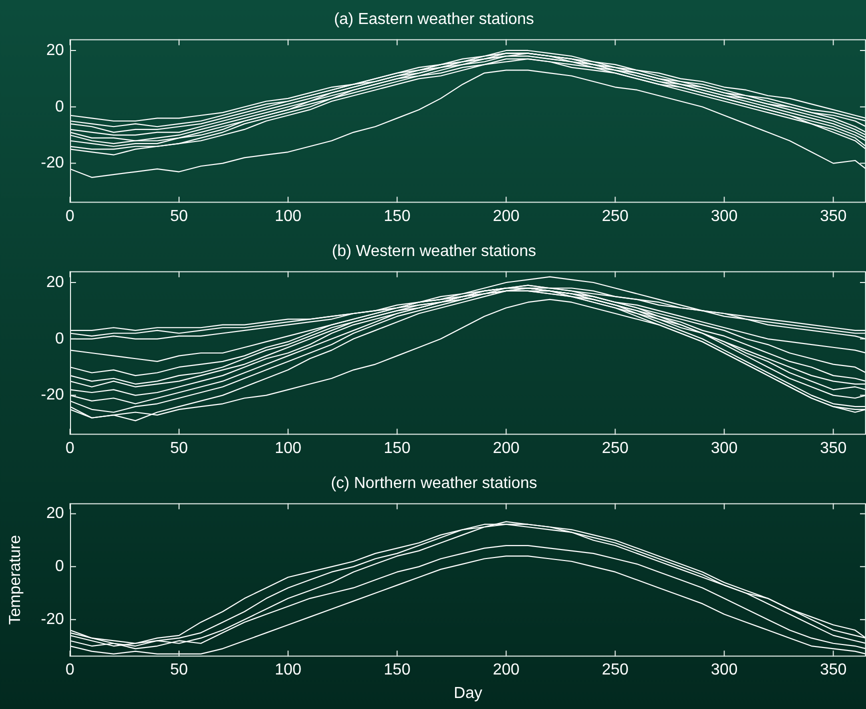  What do you see at coordinates (15, 579) in the screenshot?
I see `y-axis-title: Temperature` at bounding box center [15, 579].